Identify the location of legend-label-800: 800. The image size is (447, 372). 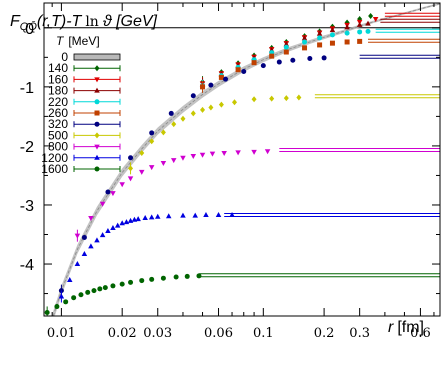
(58, 147).